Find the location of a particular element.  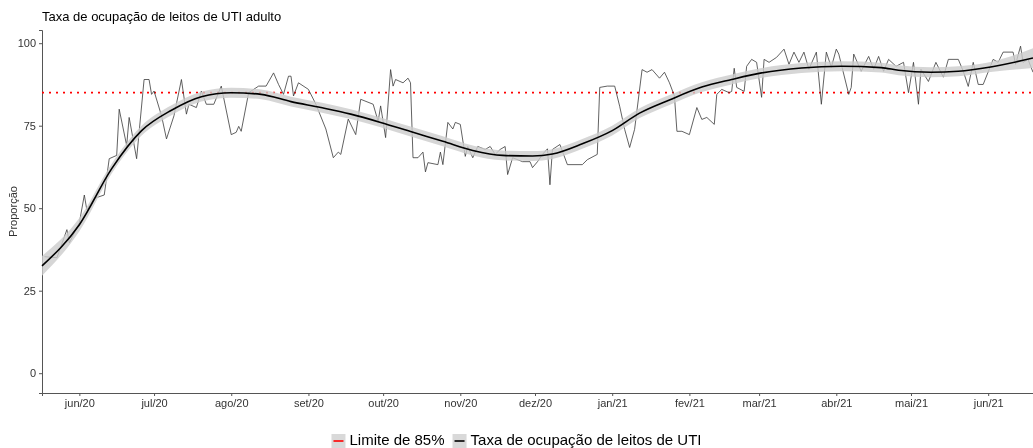

x-tick-label: jan/21 is located at coordinates (612, 402).